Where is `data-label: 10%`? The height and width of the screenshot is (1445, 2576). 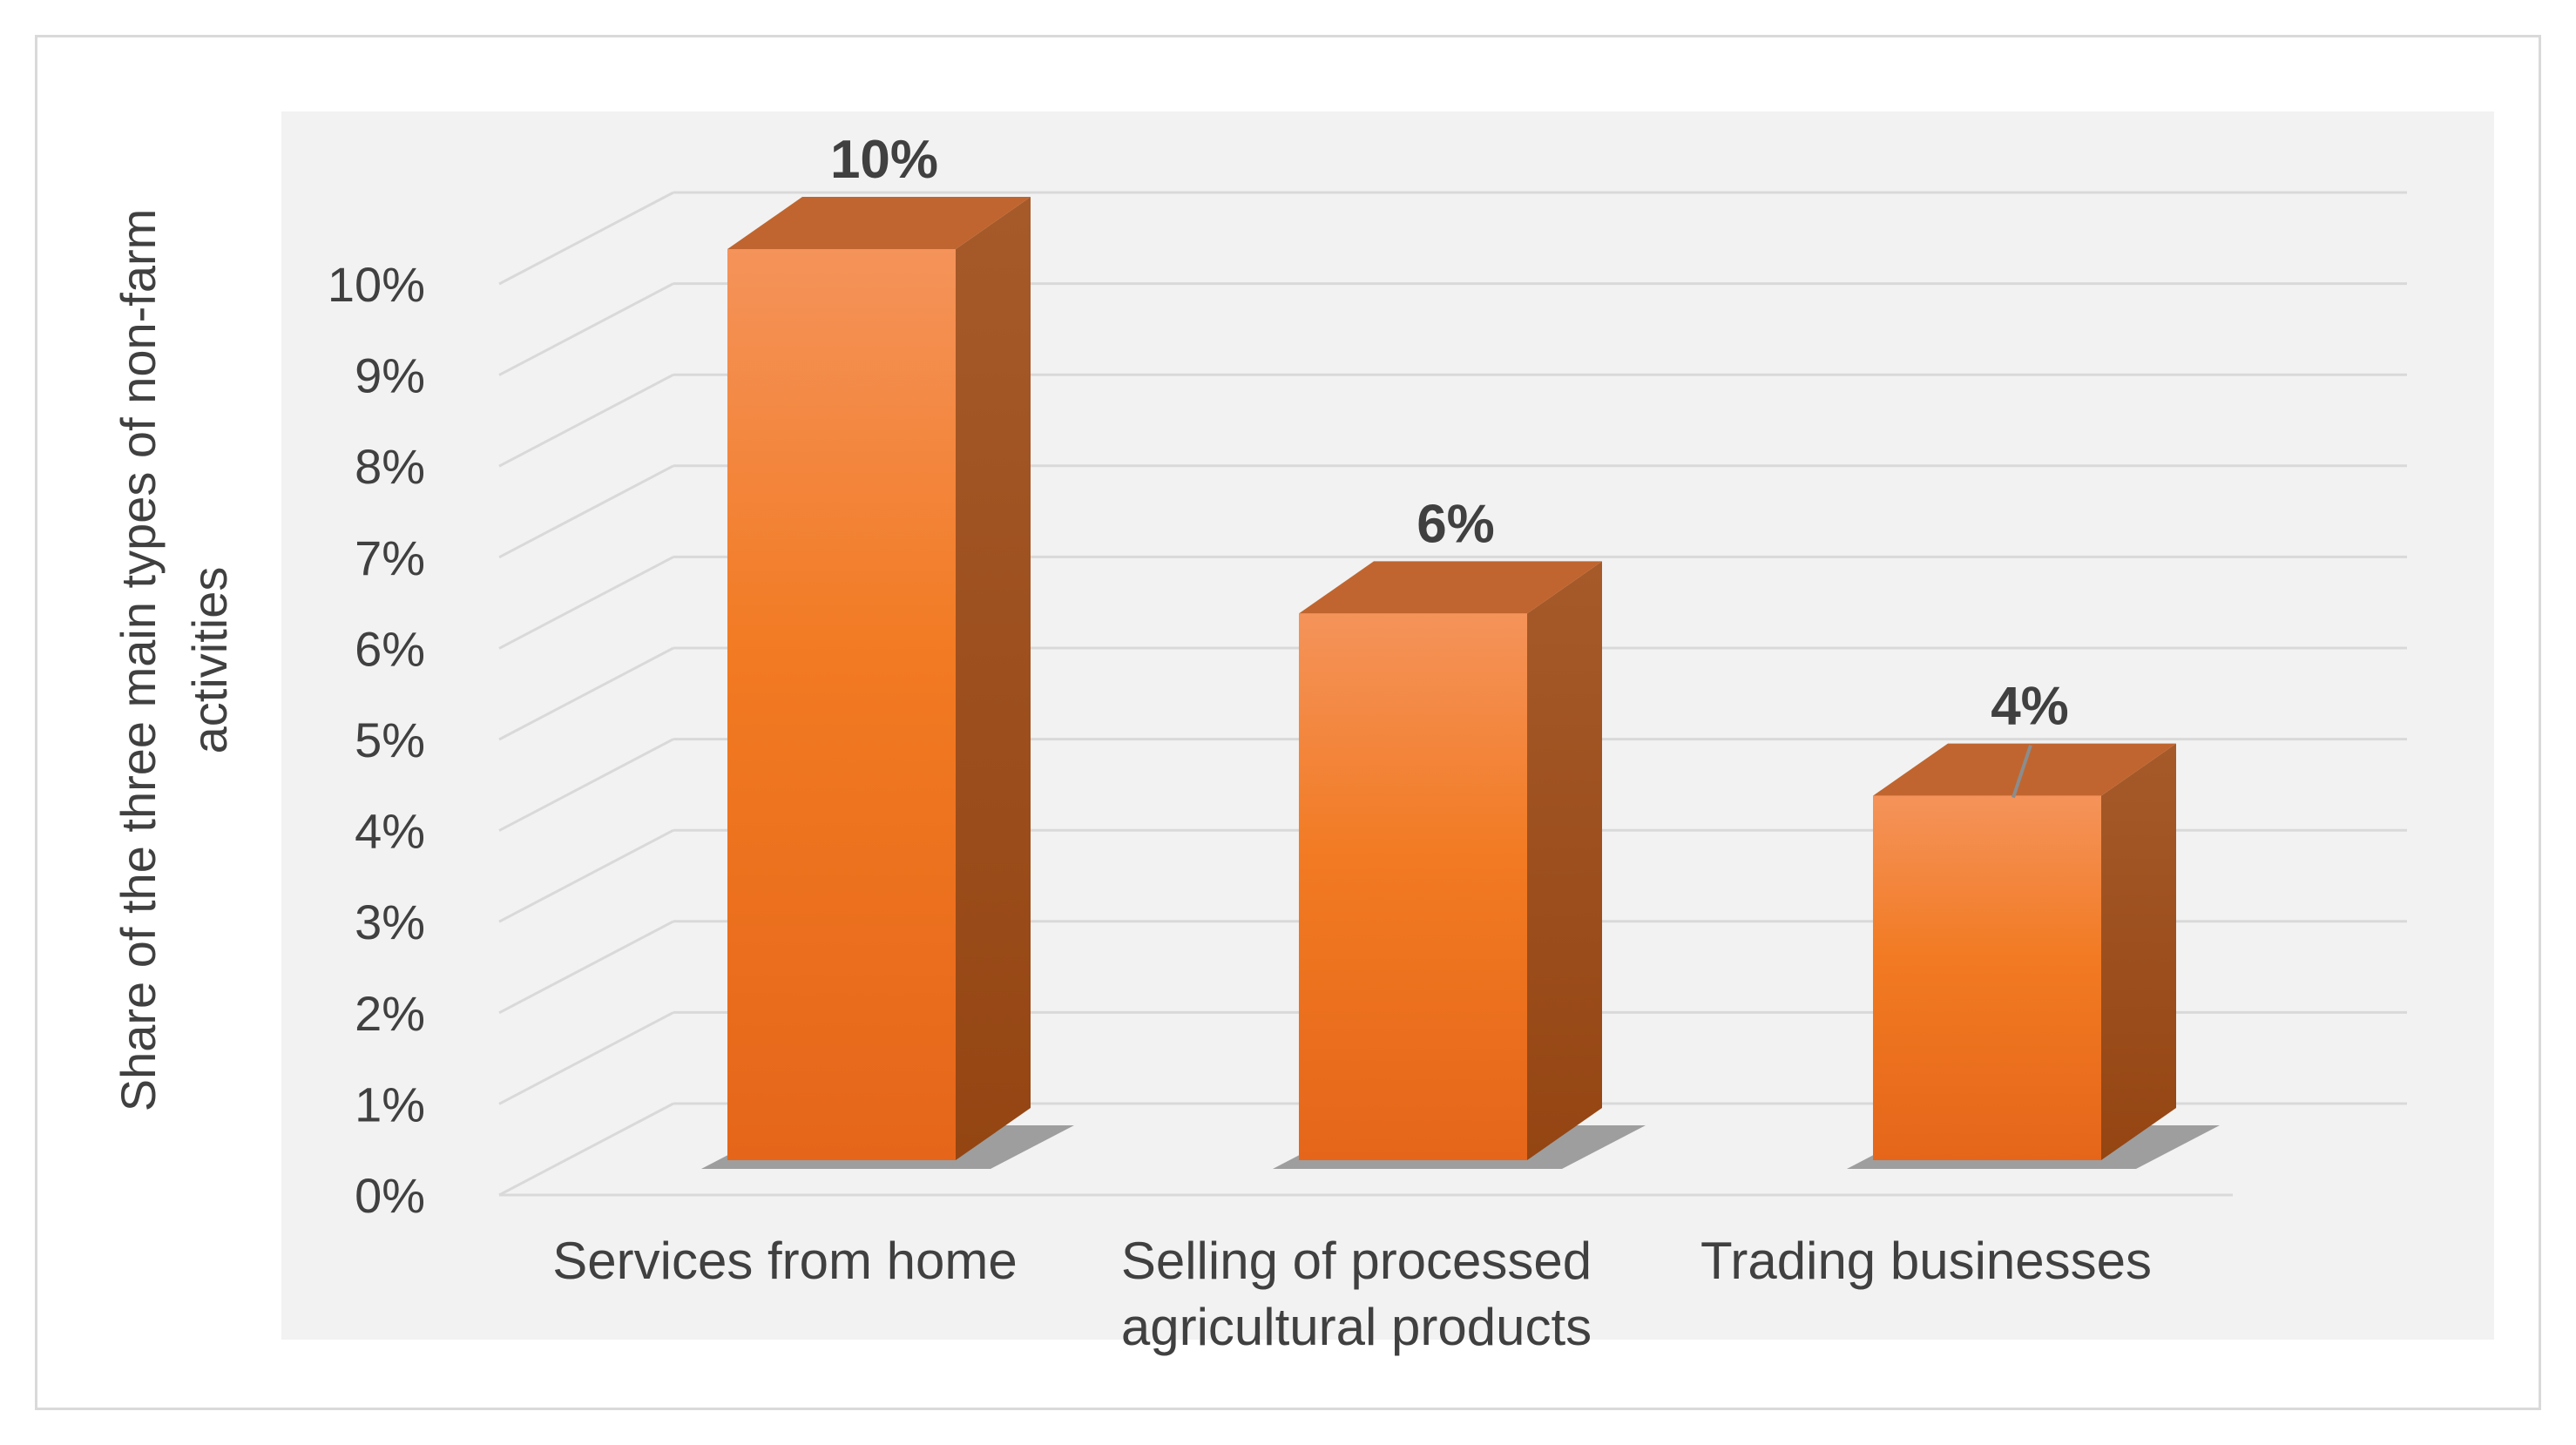
data-label: 10% is located at coordinates (884, 160).